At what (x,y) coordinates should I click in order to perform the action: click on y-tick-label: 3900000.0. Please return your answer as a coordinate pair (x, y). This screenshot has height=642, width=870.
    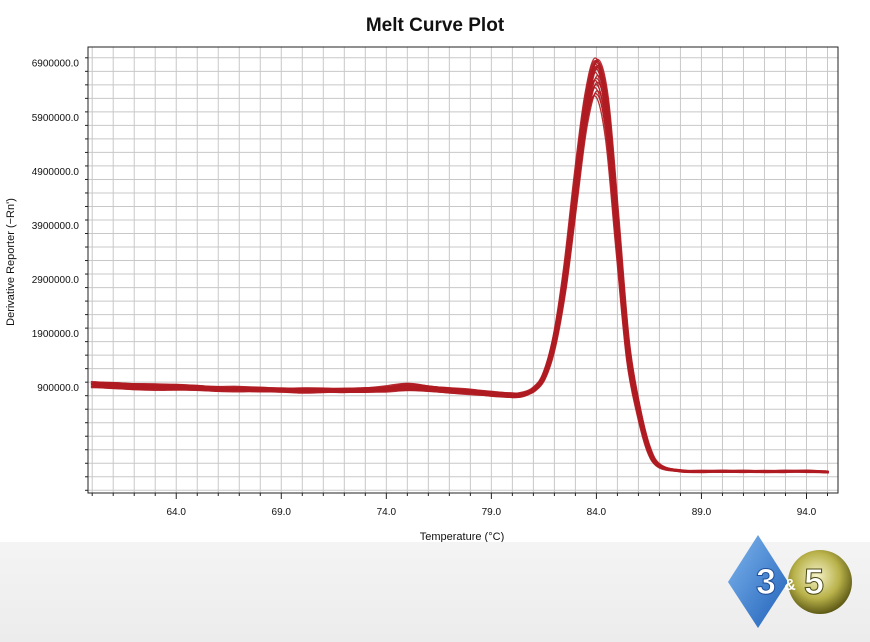
    Looking at the image, I should click on (56, 226).